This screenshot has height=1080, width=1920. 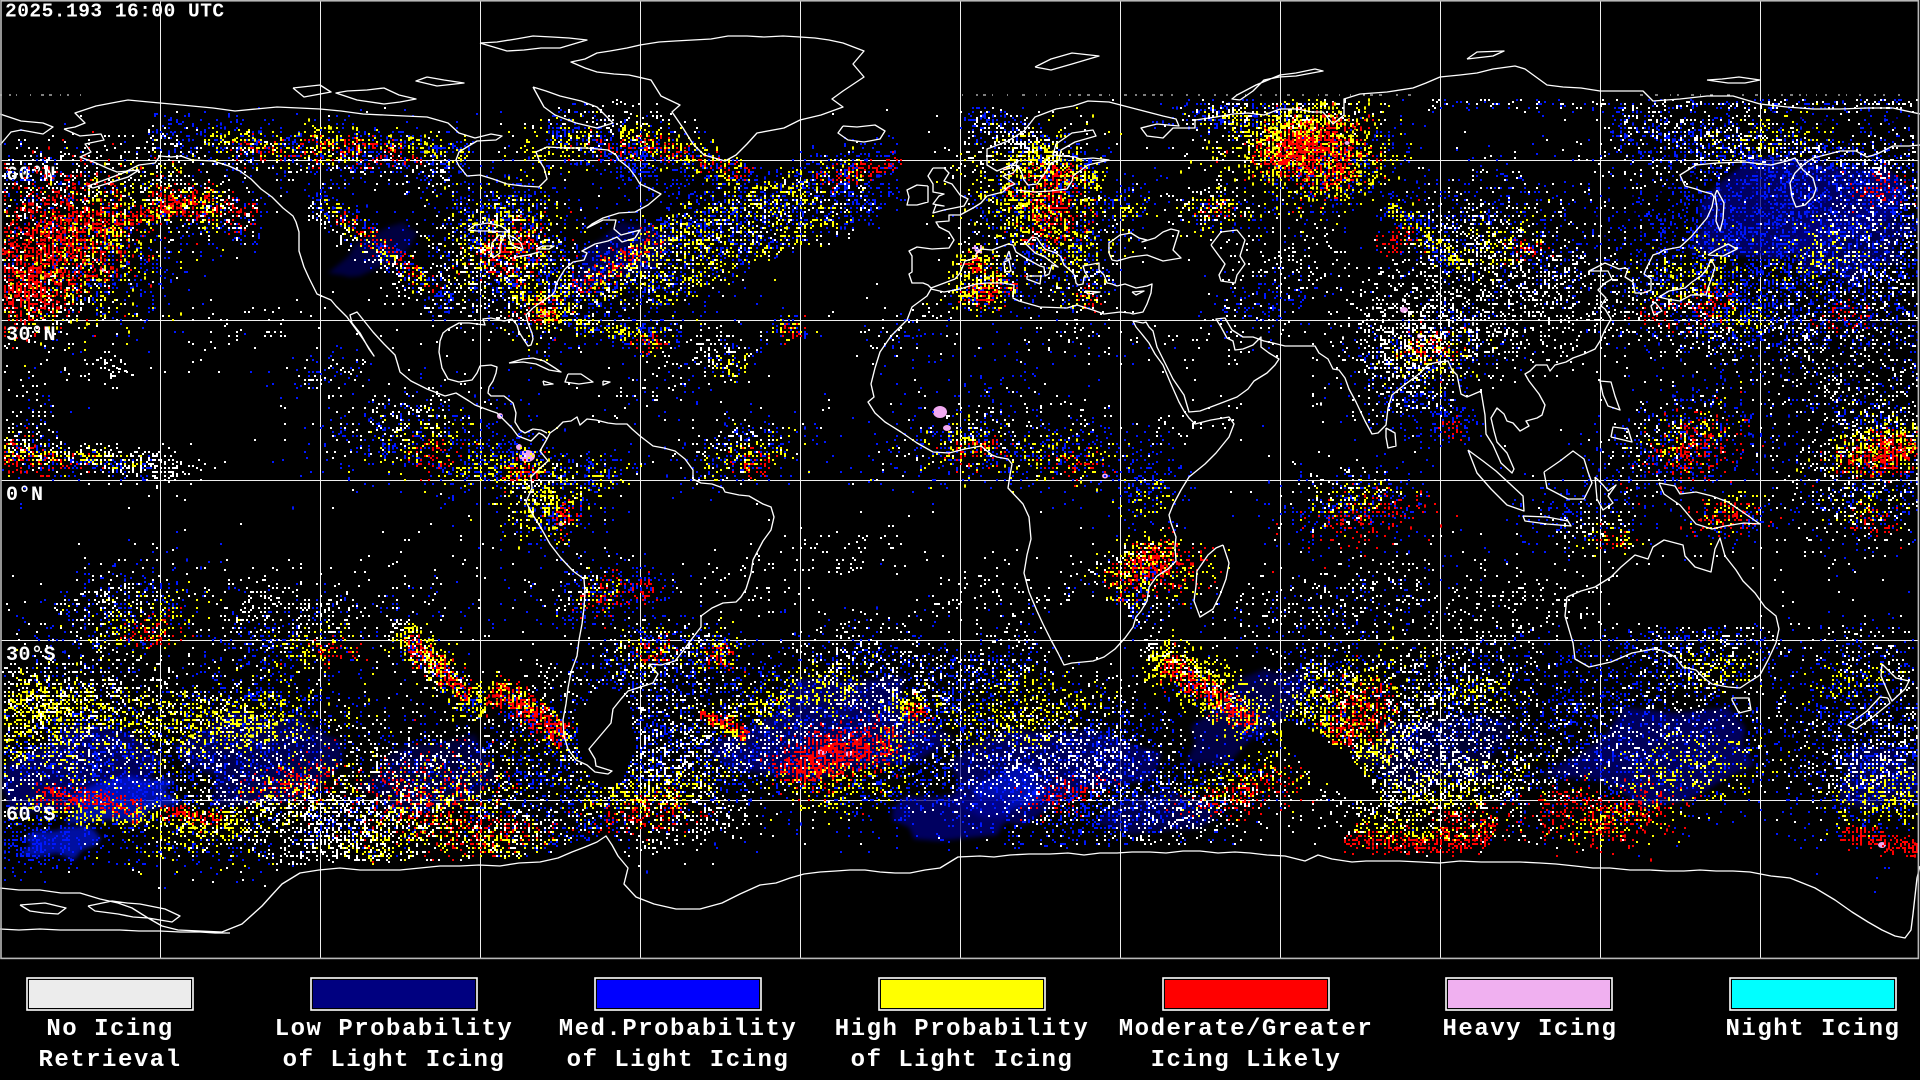 What do you see at coordinates (1246, 1029) in the screenshot?
I see `svg-text: Moderate/Greater` at bounding box center [1246, 1029].